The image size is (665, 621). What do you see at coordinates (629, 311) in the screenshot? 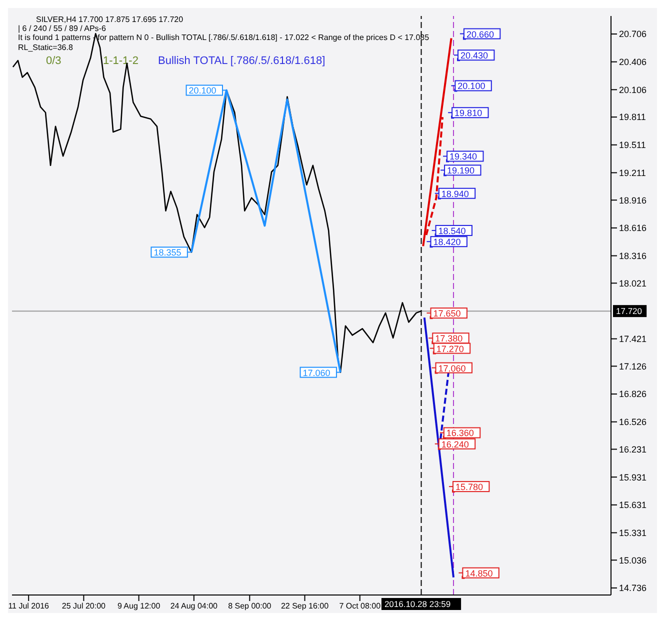
I see `ref-line-label: 17.720` at bounding box center [629, 311].